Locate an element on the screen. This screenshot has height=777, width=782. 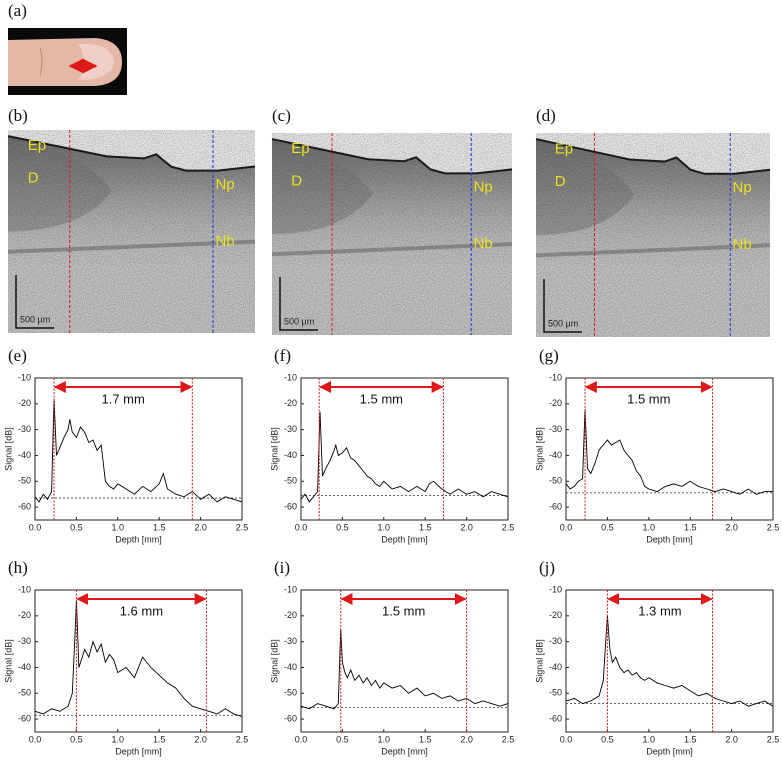
finger-photo is located at coordinates (67, 61).